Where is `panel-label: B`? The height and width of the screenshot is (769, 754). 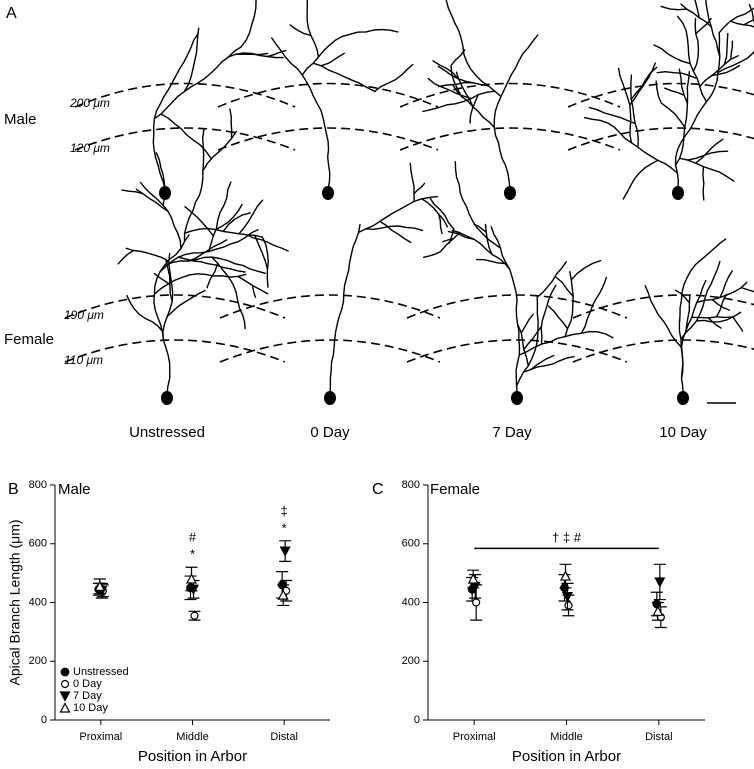
panel-label: B is located at coordinates (13, 489).